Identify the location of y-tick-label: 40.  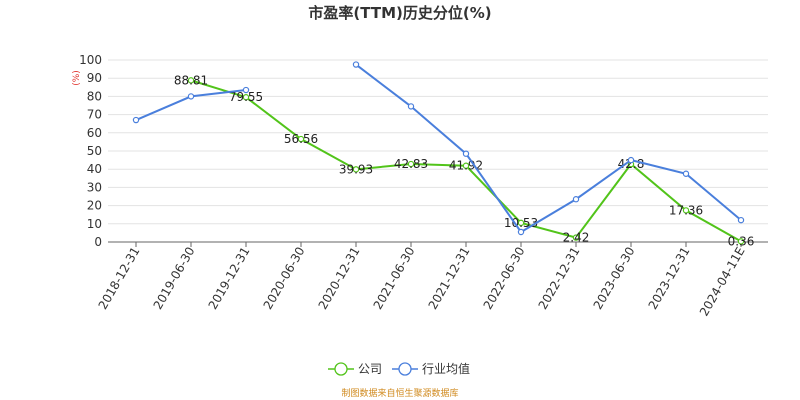
(94, 169).